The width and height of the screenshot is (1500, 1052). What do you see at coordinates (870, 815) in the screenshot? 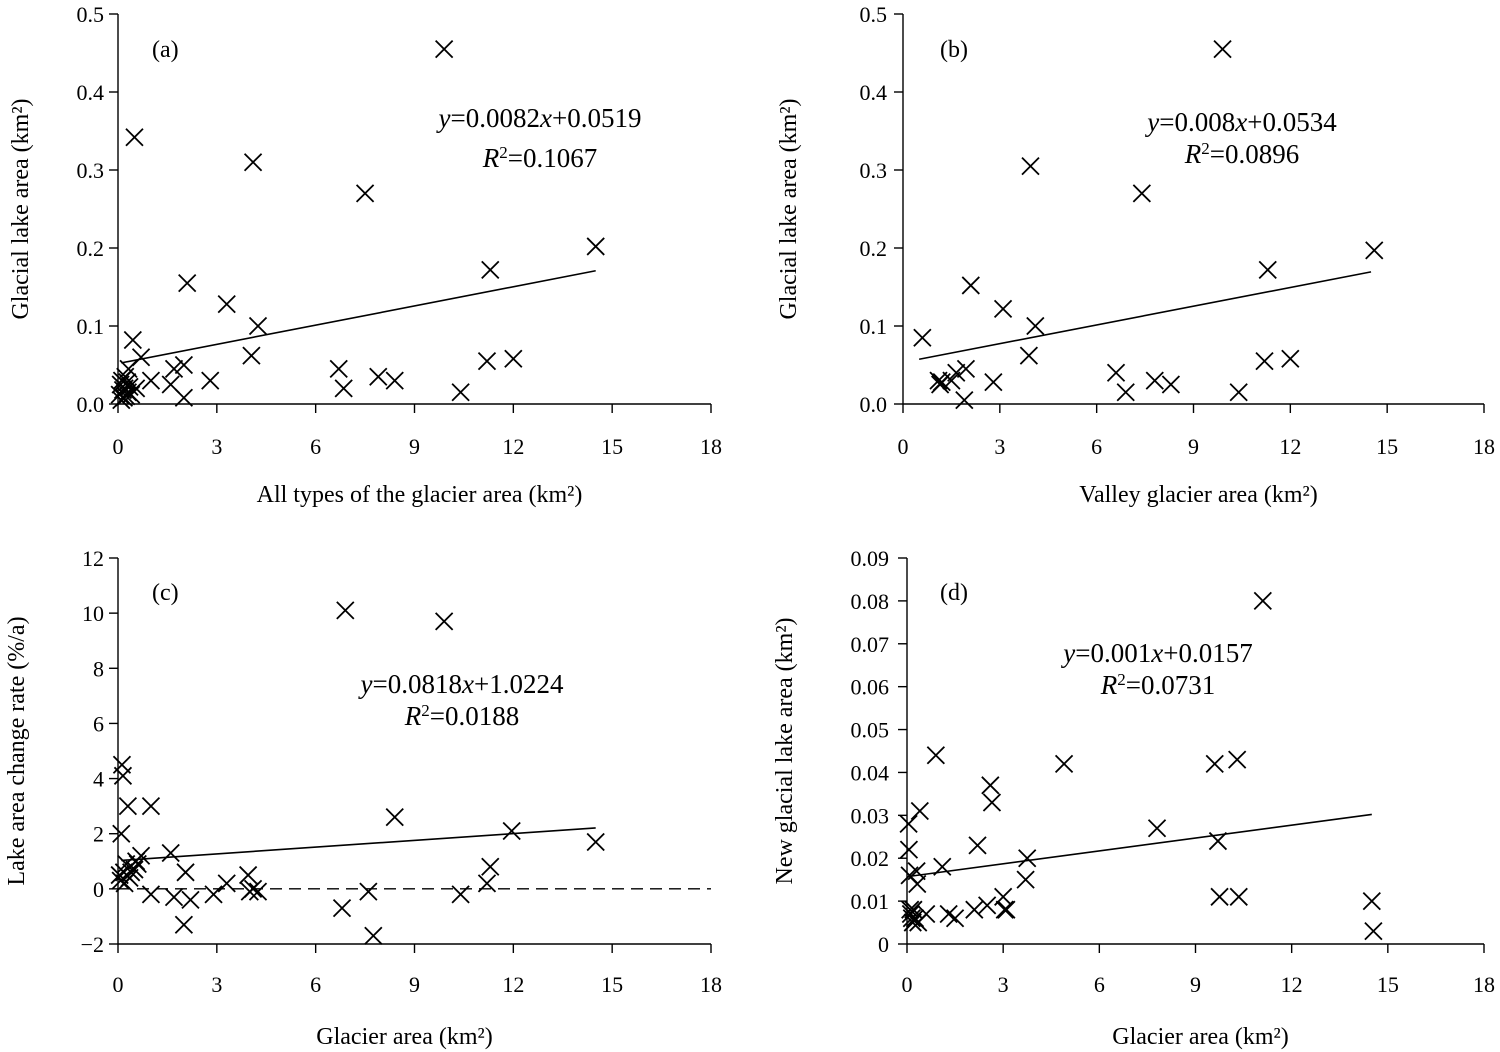
I see `y-tick-label: 0.03` at bounding box center [870, 815].